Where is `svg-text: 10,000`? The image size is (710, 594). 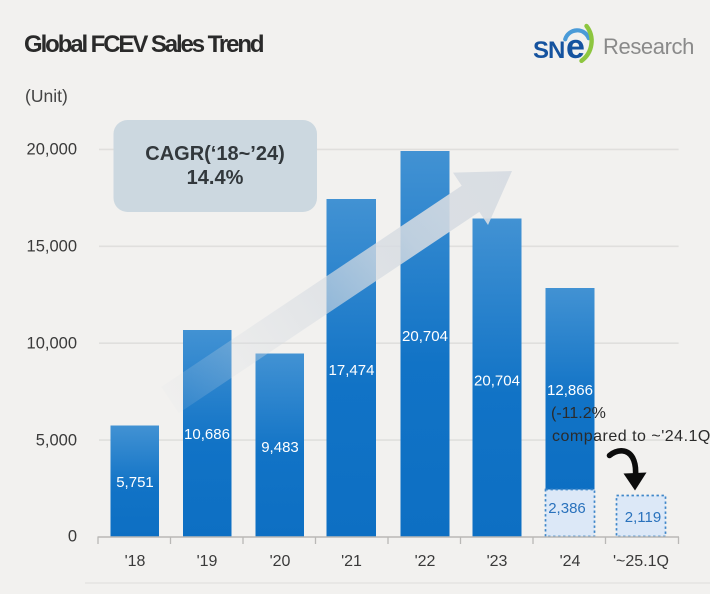 svg-text: 10,000 is located at coordinates (52, 344).